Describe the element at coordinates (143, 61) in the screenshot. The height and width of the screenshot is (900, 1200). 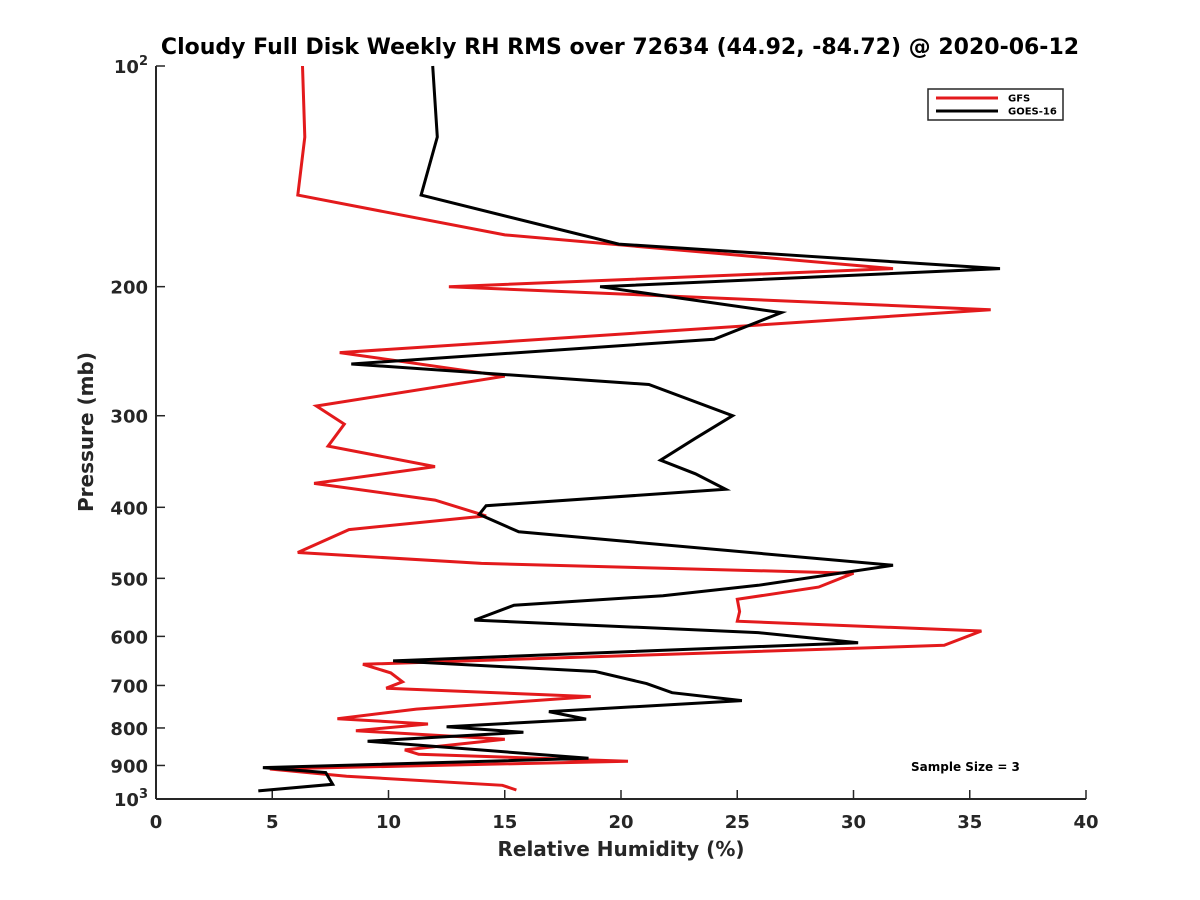
I see `y-tick-label-exponent: 2` at that location.